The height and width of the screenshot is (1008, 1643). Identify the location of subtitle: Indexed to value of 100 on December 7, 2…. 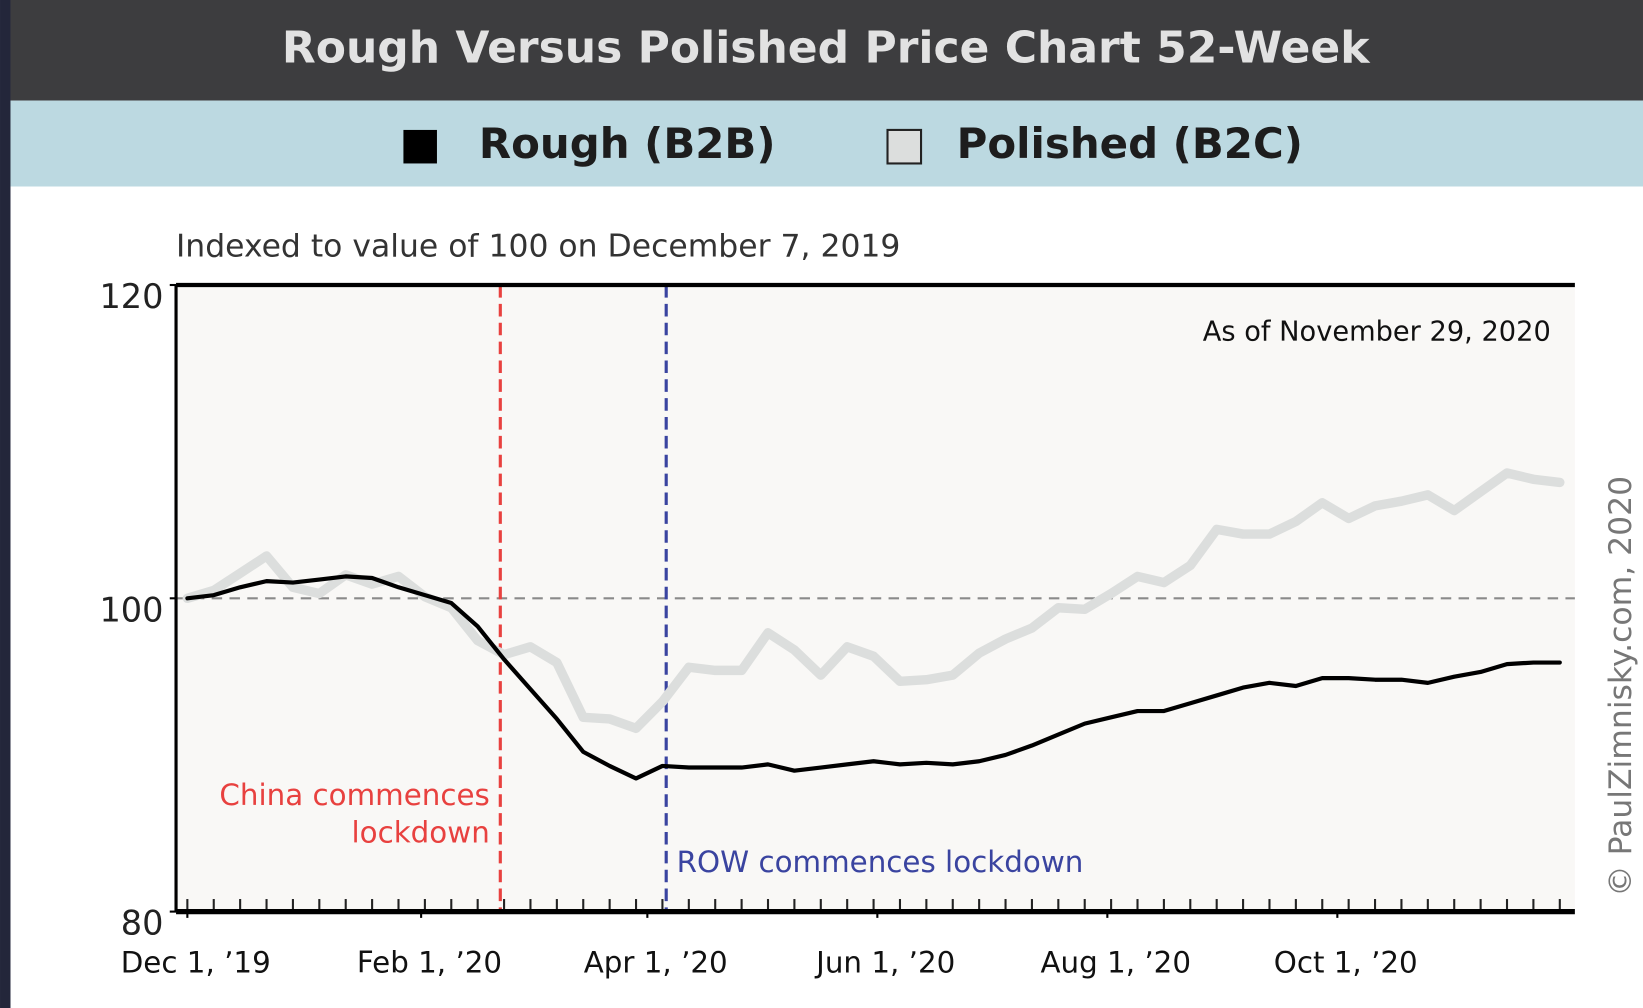
(538, 246).